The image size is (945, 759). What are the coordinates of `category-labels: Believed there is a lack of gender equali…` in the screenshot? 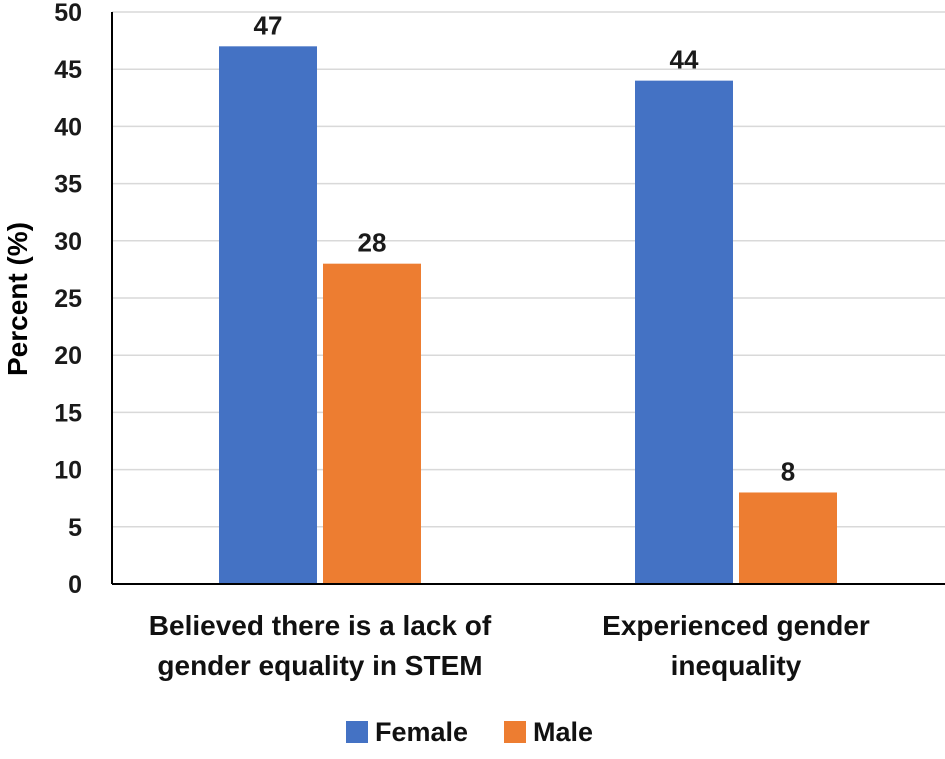 It's located at (509, 645).